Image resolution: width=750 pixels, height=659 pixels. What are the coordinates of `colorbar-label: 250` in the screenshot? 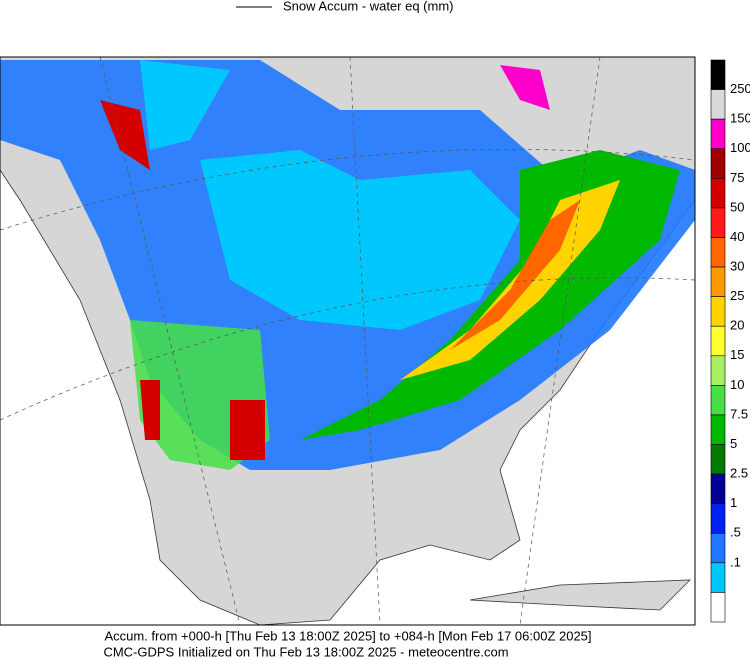 It's located at (740, 88).